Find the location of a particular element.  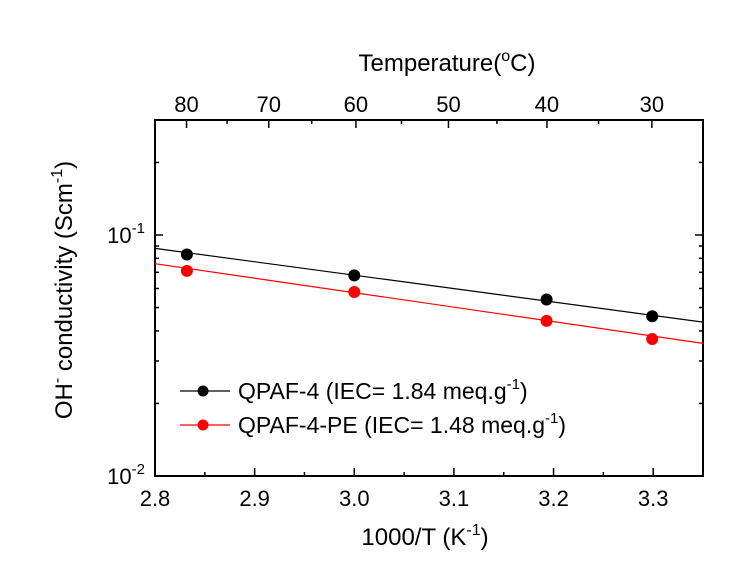

legend-entry-qpaf-4-pe: QPAF-4-PE (IEC= 1.48 meq.g-1) is located at coordinates (373, 424).